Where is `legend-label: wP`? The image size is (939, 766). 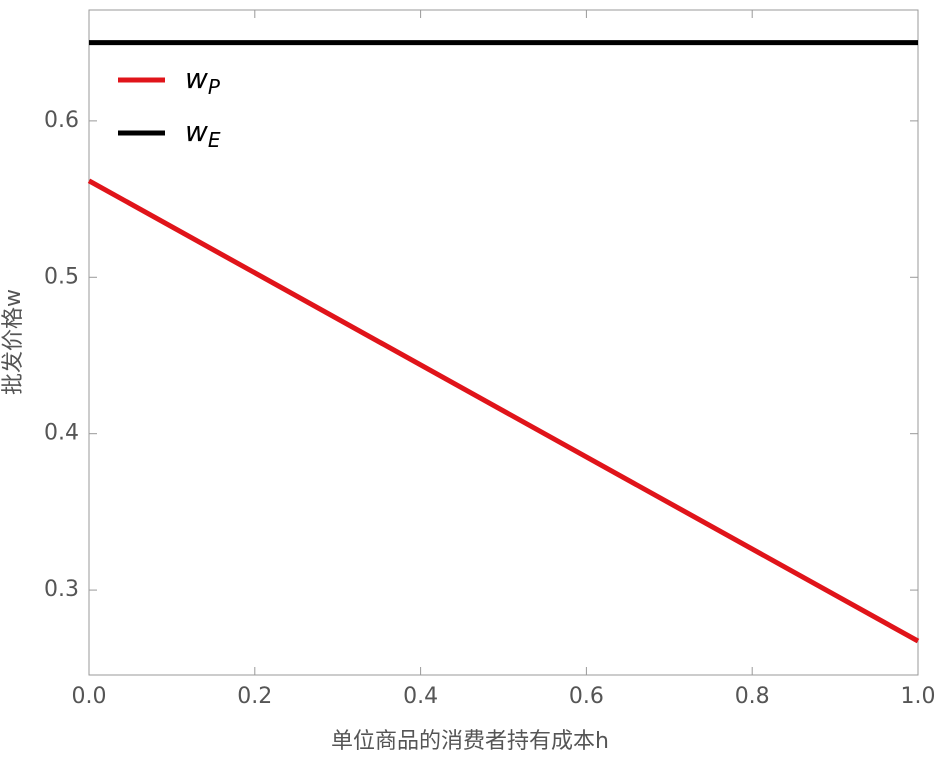 legend-label: wP is located at coordinates (203, 80).